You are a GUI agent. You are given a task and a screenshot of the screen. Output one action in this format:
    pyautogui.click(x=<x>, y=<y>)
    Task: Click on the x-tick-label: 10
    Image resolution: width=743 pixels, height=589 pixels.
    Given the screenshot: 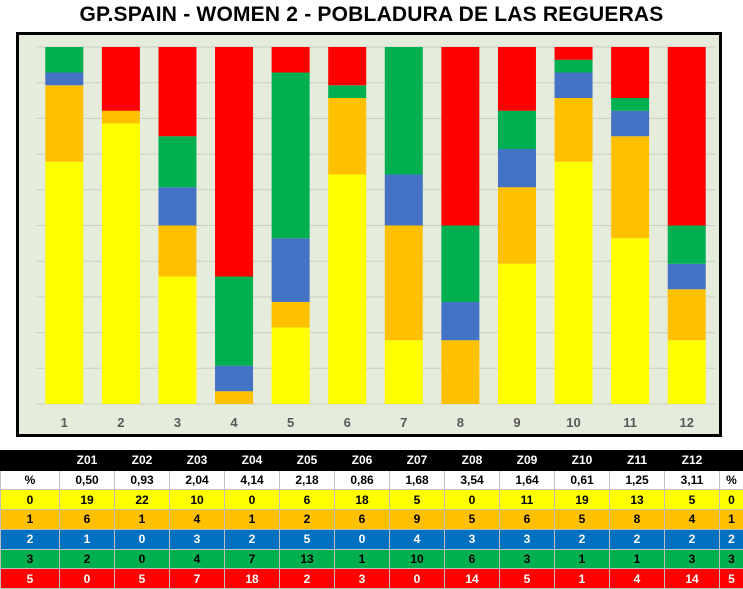 What is the action you would take?
    pyautogui.click(x=573, y=422)
    